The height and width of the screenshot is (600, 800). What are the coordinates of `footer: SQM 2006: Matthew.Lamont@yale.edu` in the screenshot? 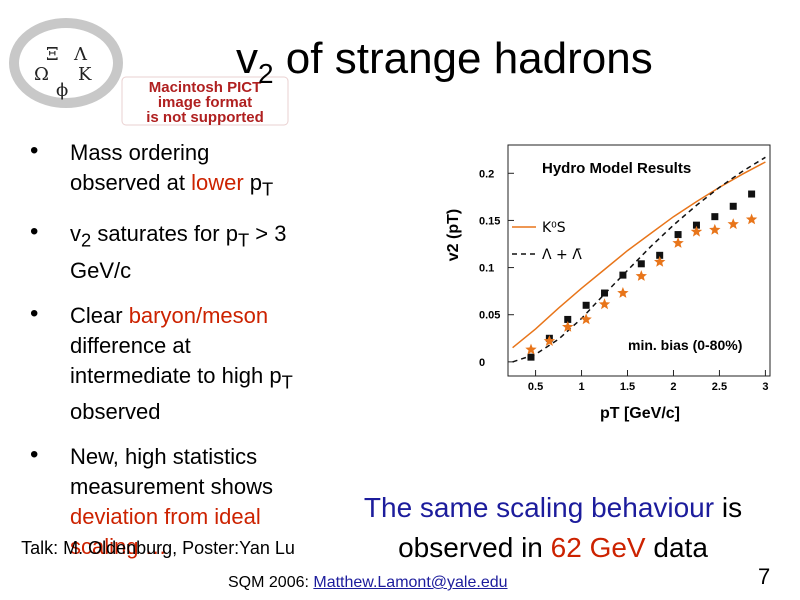 It's located at (368, 582).